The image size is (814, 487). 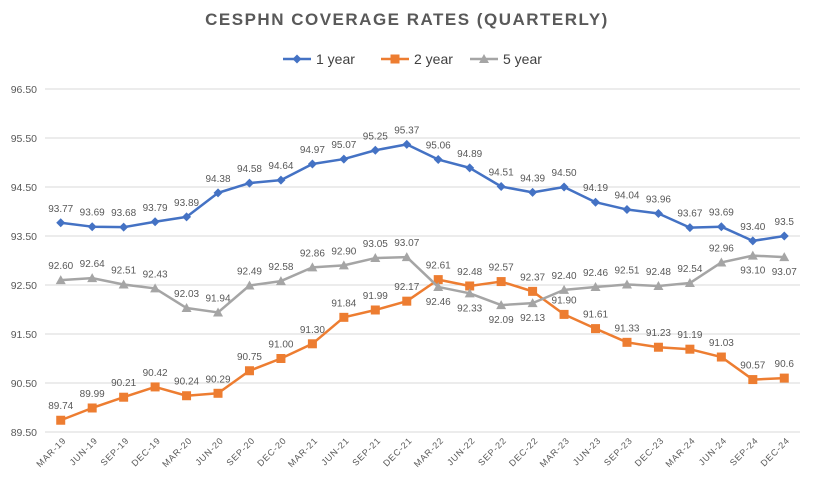 What do you see at coordinates (752, 366) in the screenshot?
I see `data-label: 90.57` at bounding box center [752, 366].